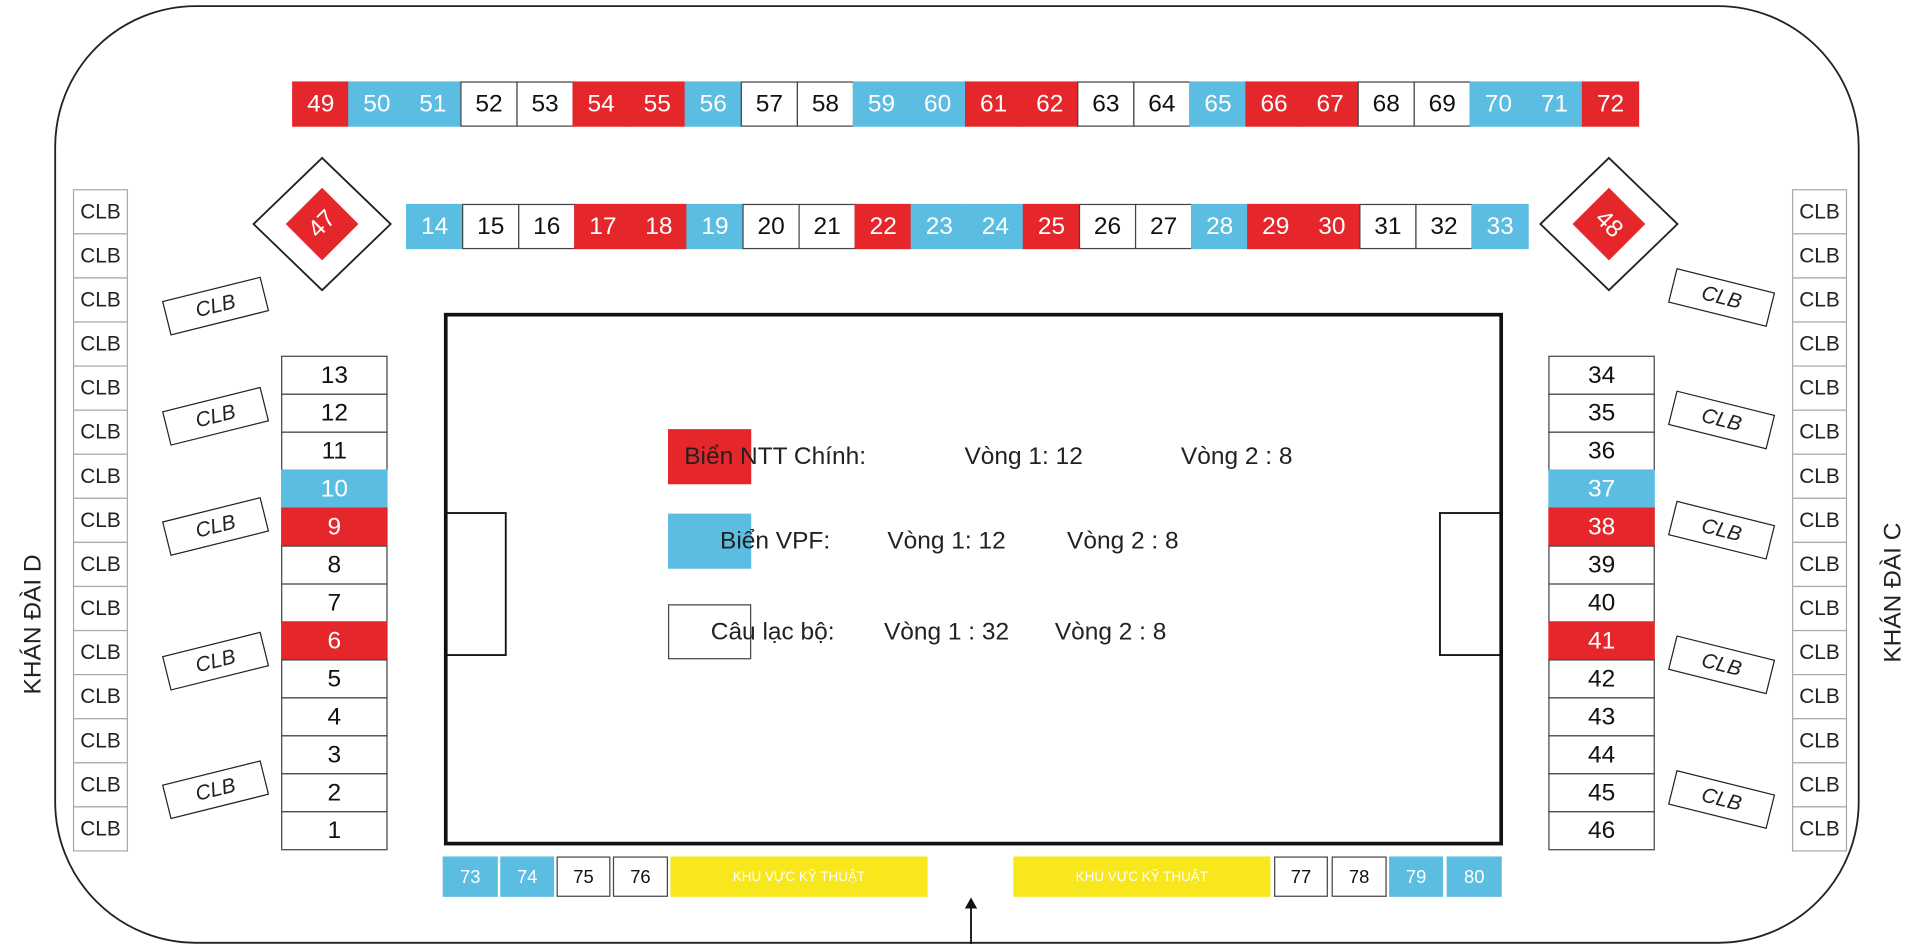  What do you see at coordinates (1601, 716) in the screenshot?
I see `board-number: 43` at bounding box center [1601, 716].